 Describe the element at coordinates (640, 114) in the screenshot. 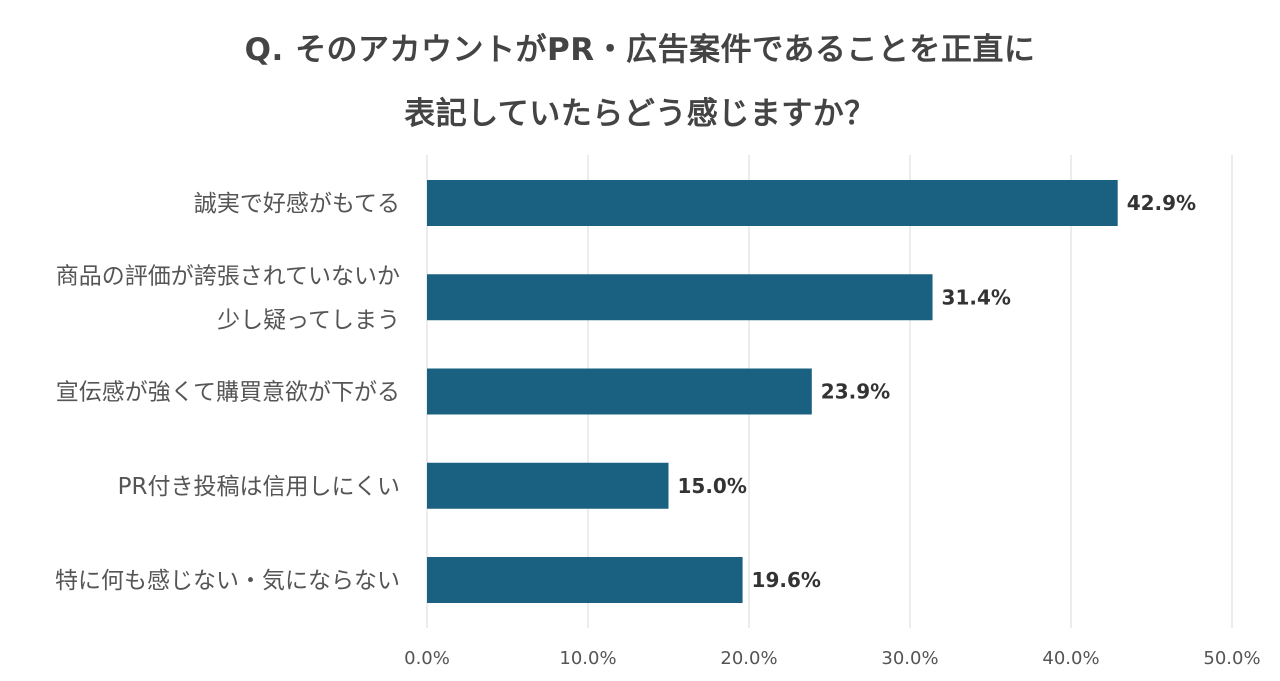

I see `chart-title-line-2: 表記していたらどう感じますか？` at that location.